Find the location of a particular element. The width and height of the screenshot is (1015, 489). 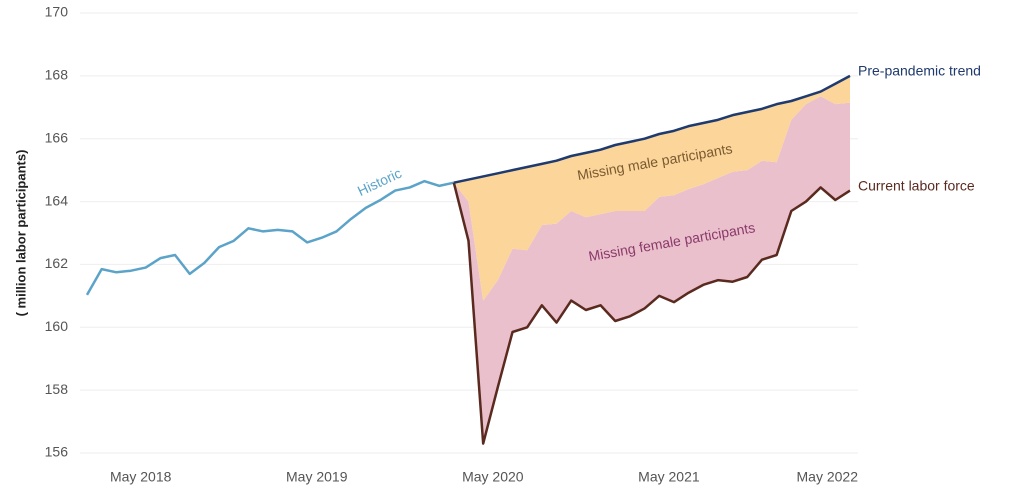

x-tick-label: May 2020 is located at coordinates (493, 477).